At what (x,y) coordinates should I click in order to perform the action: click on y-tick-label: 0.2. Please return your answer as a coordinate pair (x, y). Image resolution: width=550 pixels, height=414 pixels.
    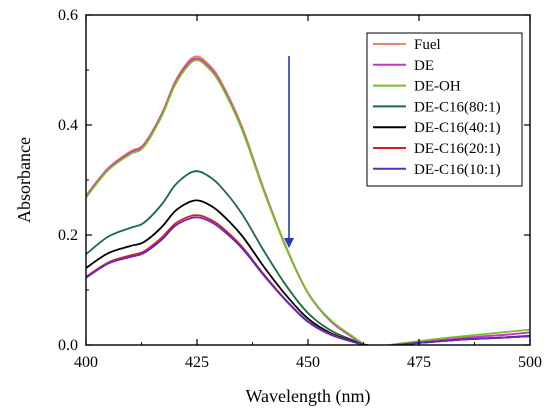
    Looking at the image, I should click on (68, 235).